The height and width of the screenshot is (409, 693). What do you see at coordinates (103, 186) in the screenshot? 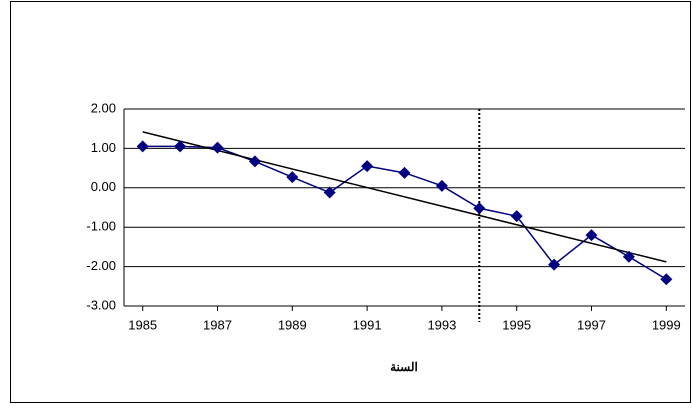
I see `y-tick-label: 0.00` at bounding box center [103, 186].